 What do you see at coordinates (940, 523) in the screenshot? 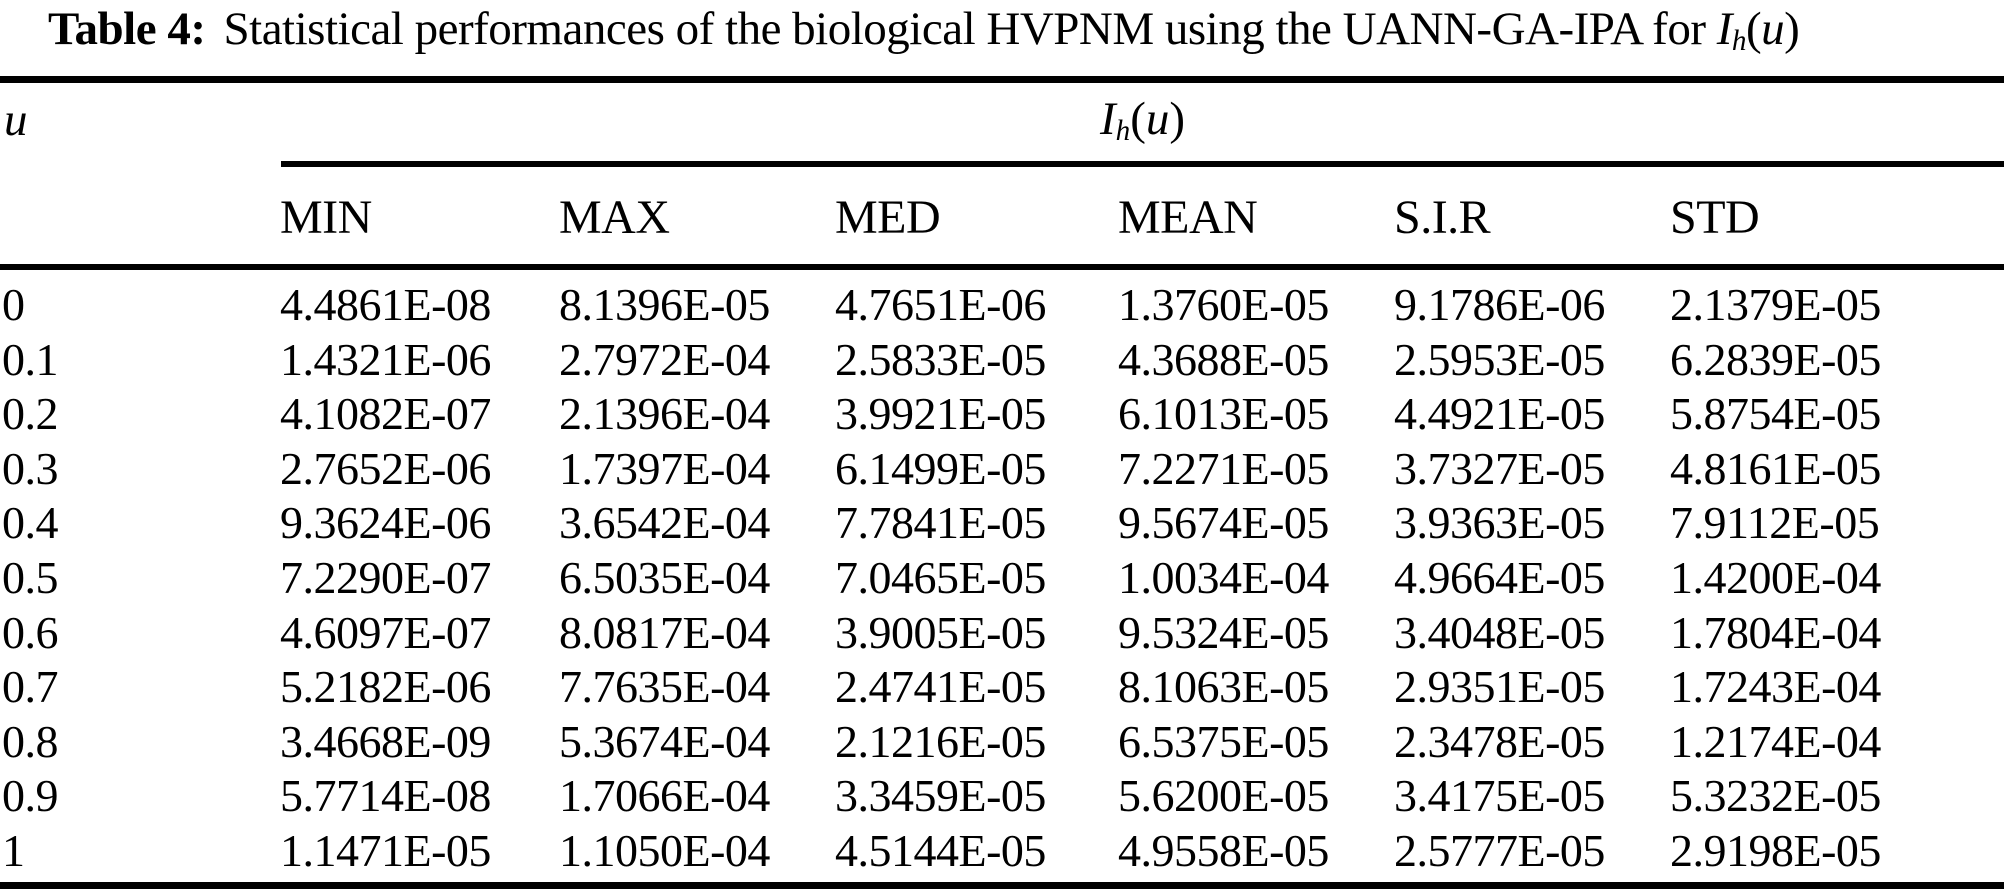
I see `value-cell-med: 7.7841E-05` at bounding box center [940, 523].